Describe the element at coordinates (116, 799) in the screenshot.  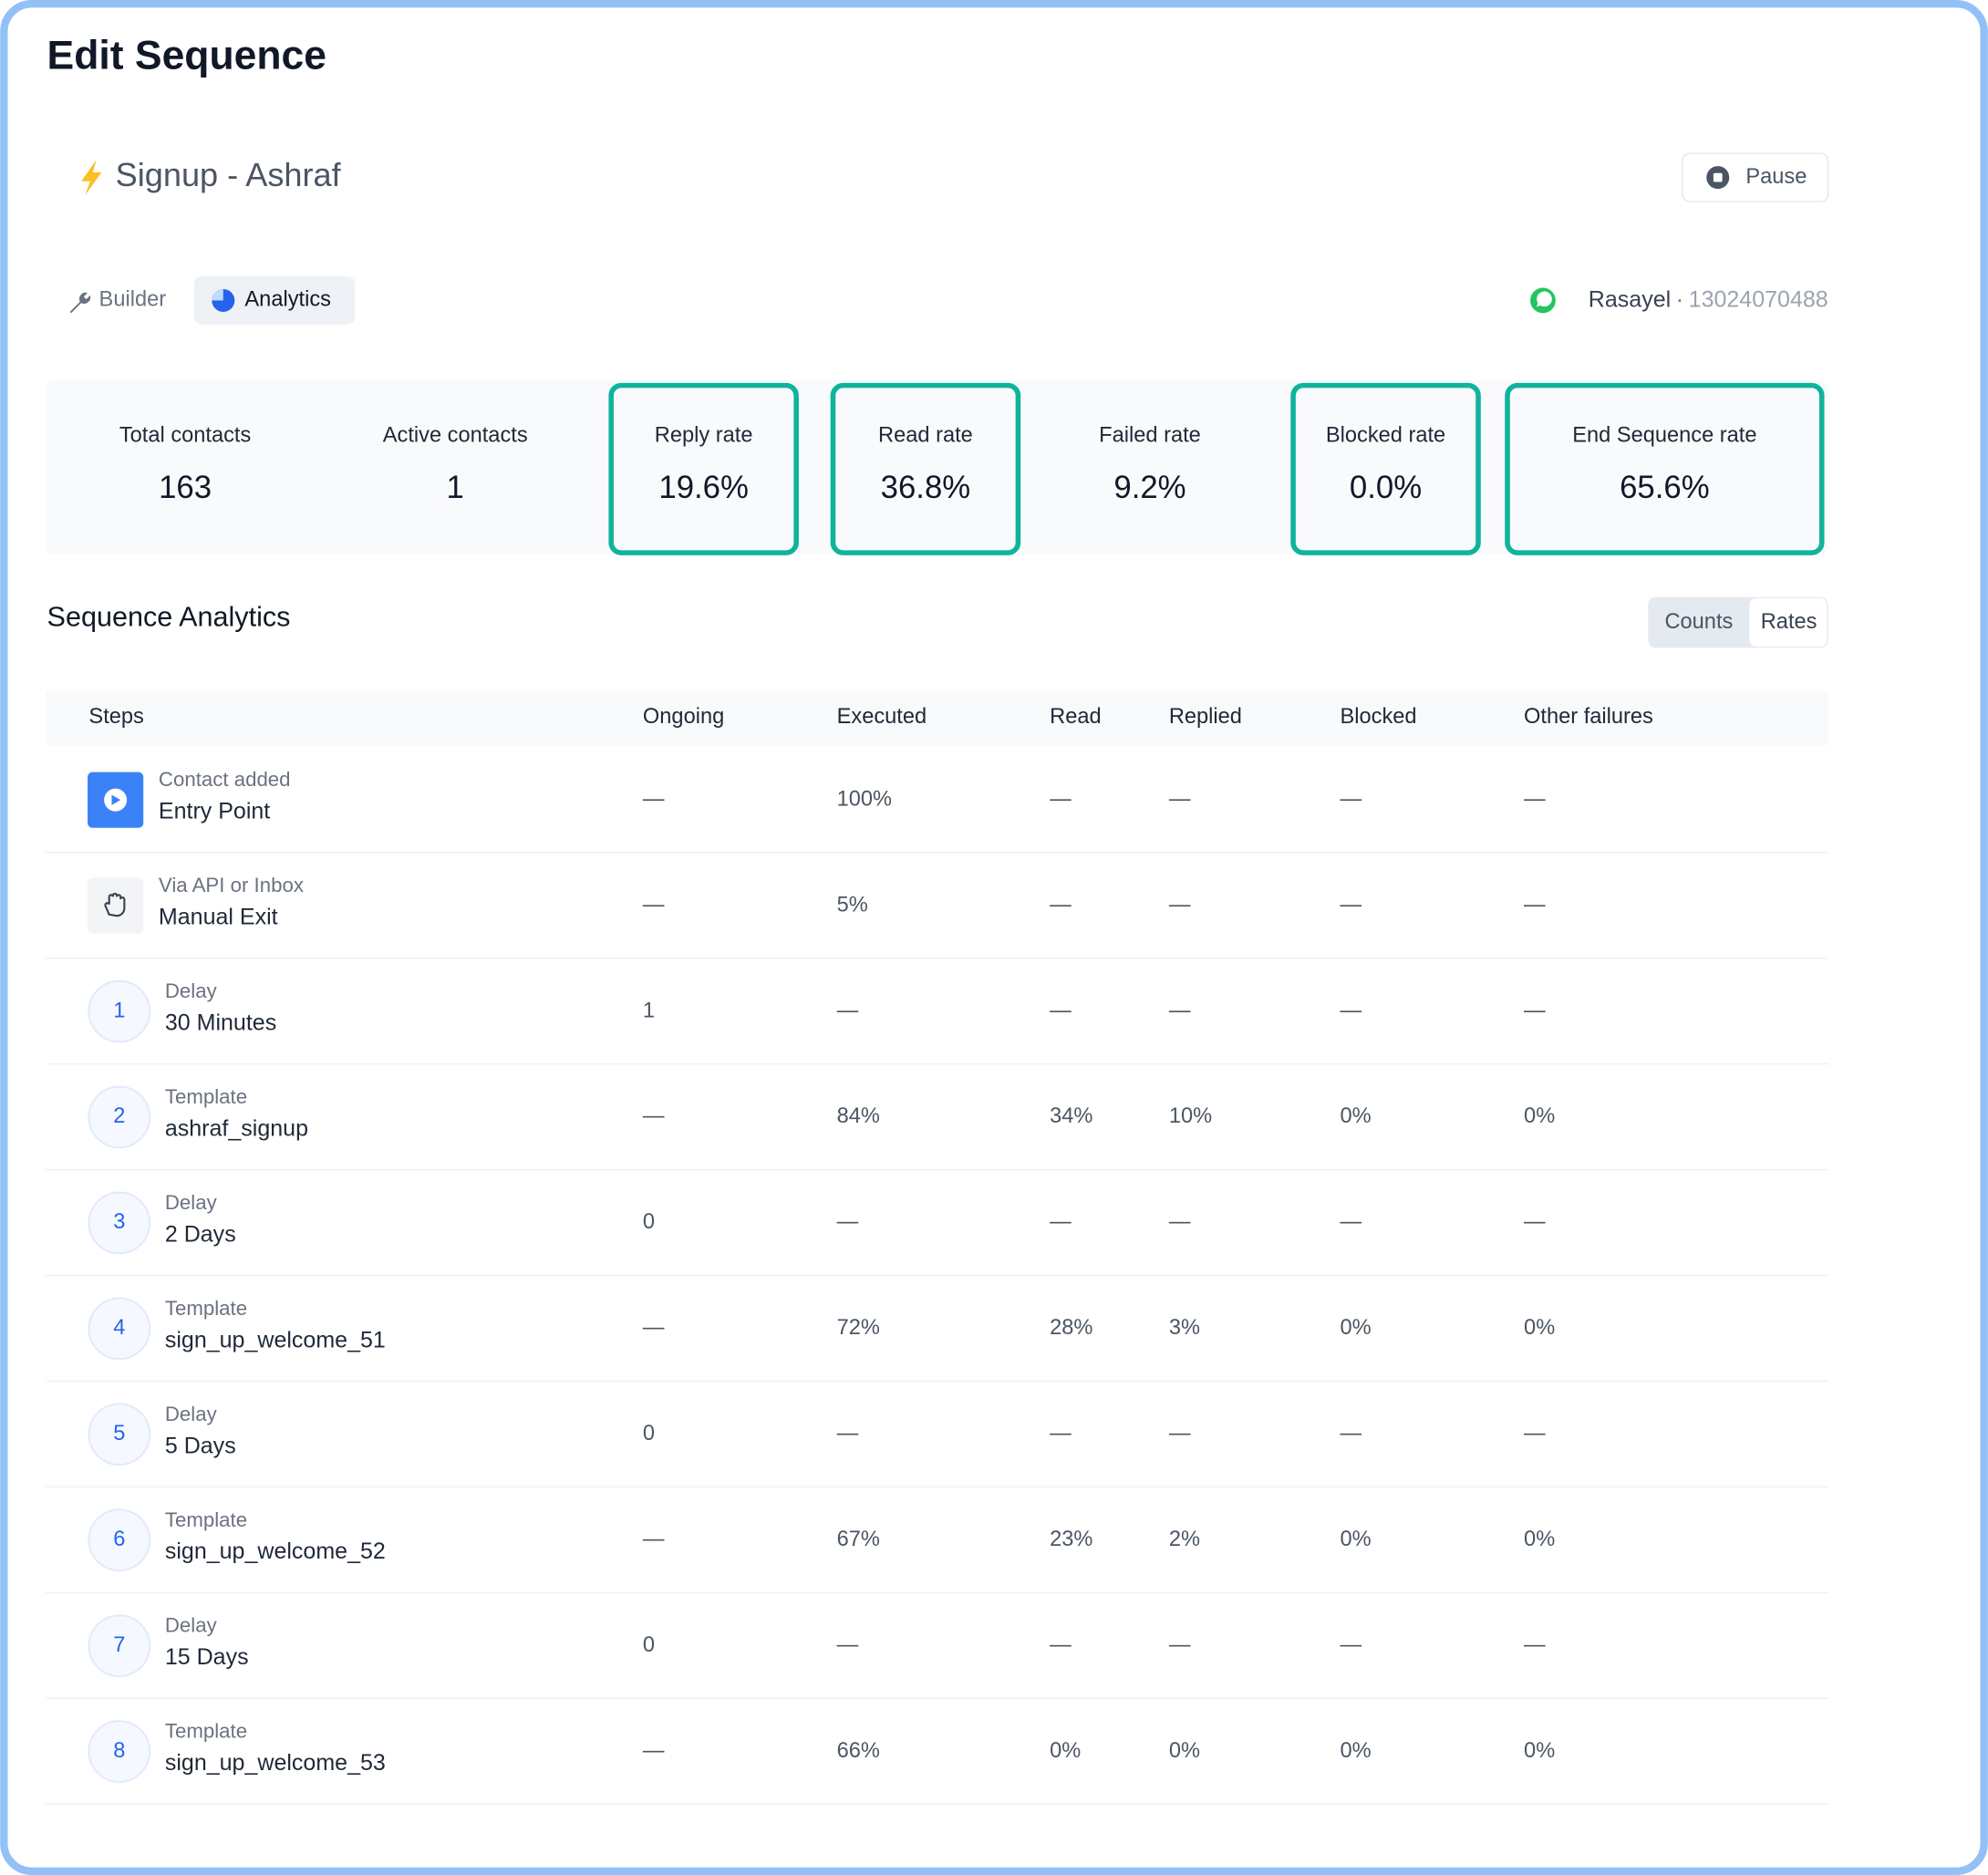
I see `play-triangle` at that location.